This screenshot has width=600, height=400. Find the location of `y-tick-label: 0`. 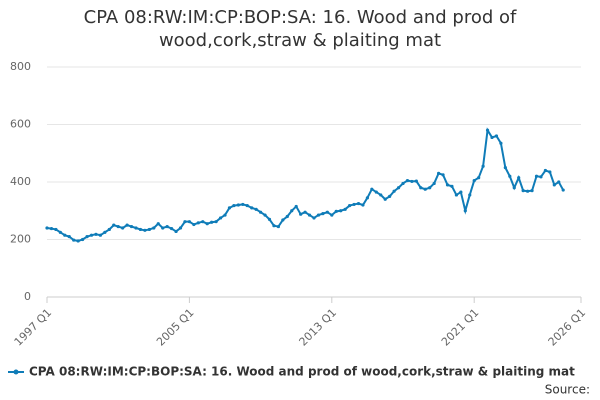

y-tick-label: 0 is located at coordinates (27, 296).